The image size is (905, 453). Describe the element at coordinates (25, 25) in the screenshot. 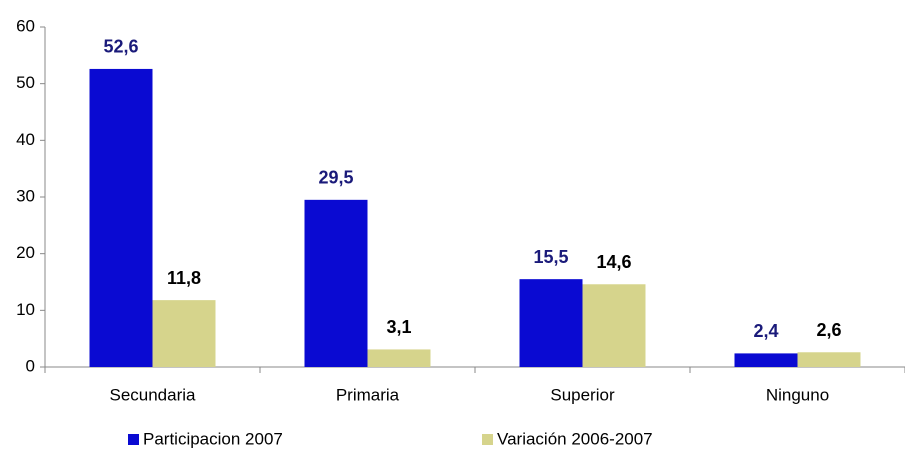

I see `y-tick-label: 60` at that location.